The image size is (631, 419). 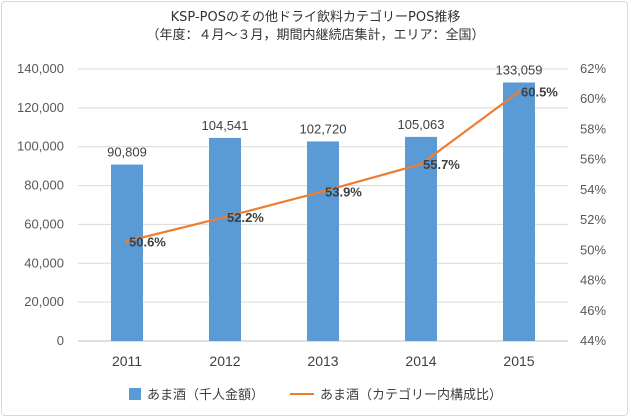 What do you see at coordinates (519, 69) in the screenshot?
I see `bar-data-label: 133,059` at bounding box center [519, 69].